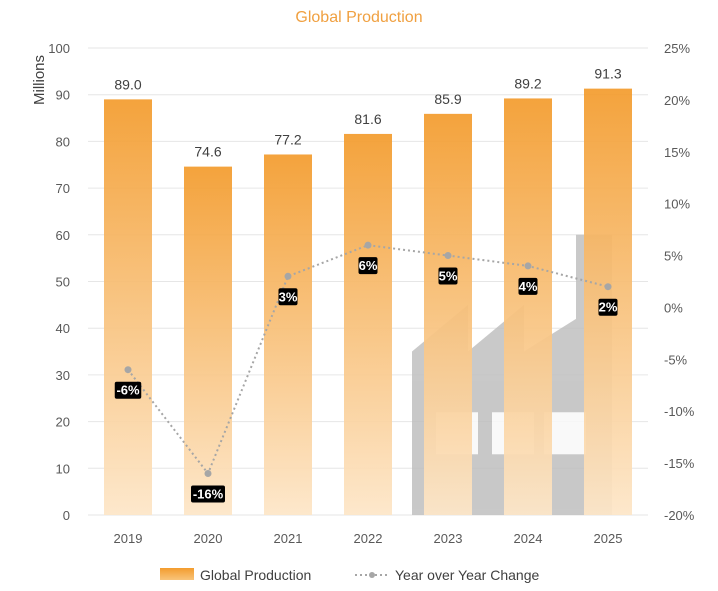 The width and height of the screenshot is (718, 591). Describe the element at coordinates (679, 463) in the screenshot. I see `y2-tick-label: -15%` at that location.